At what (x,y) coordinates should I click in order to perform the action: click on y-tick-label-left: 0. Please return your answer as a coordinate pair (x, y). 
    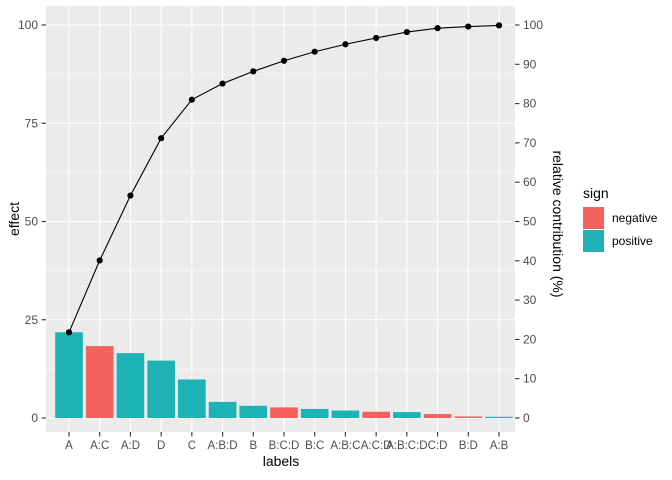
    Looking at the image, I should click on (34, 418).